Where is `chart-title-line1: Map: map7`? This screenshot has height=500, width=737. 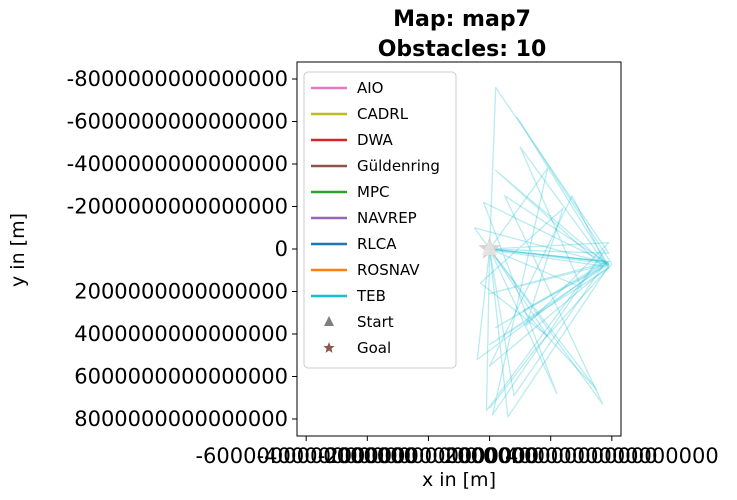 chart-title-line1: Map: map7 is located at coordinates (462, 19).